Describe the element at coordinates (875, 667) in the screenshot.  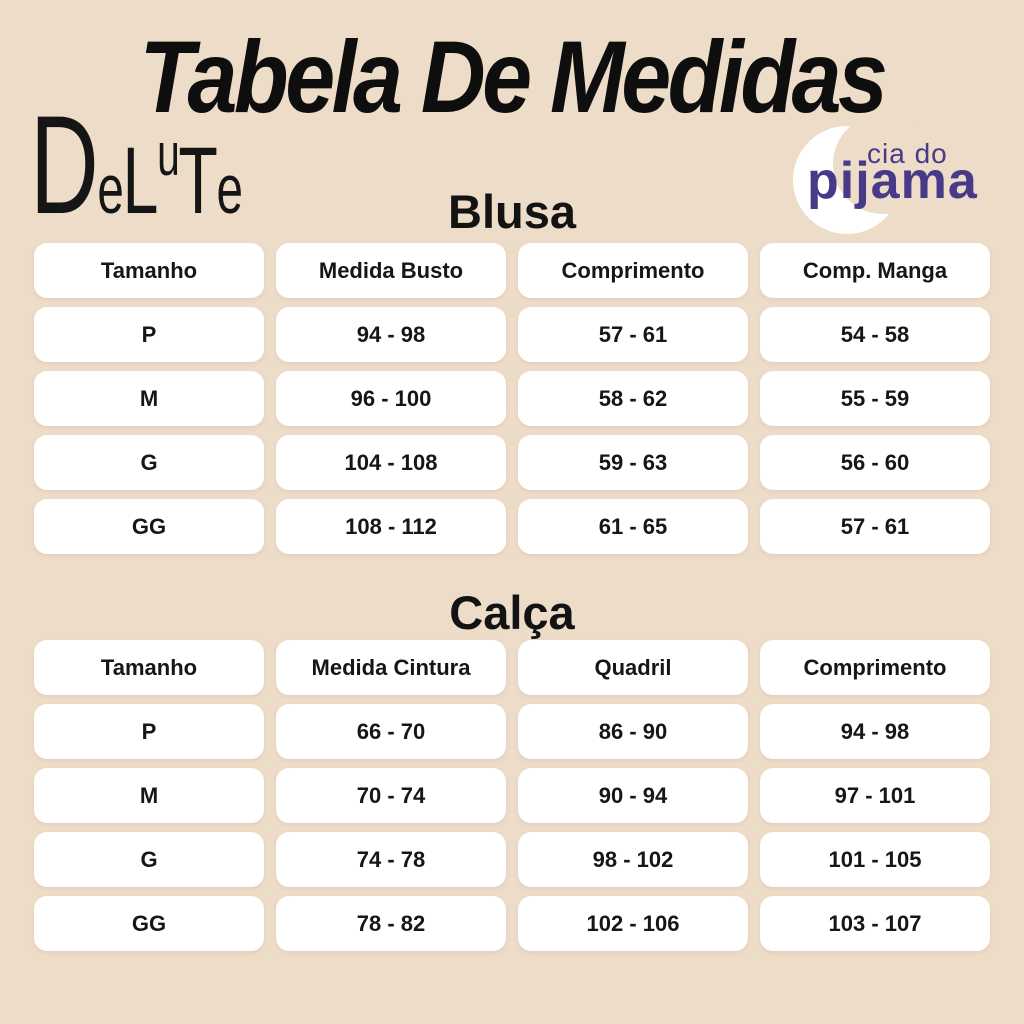
I see `calca-column-header: Comprimento` at that location.